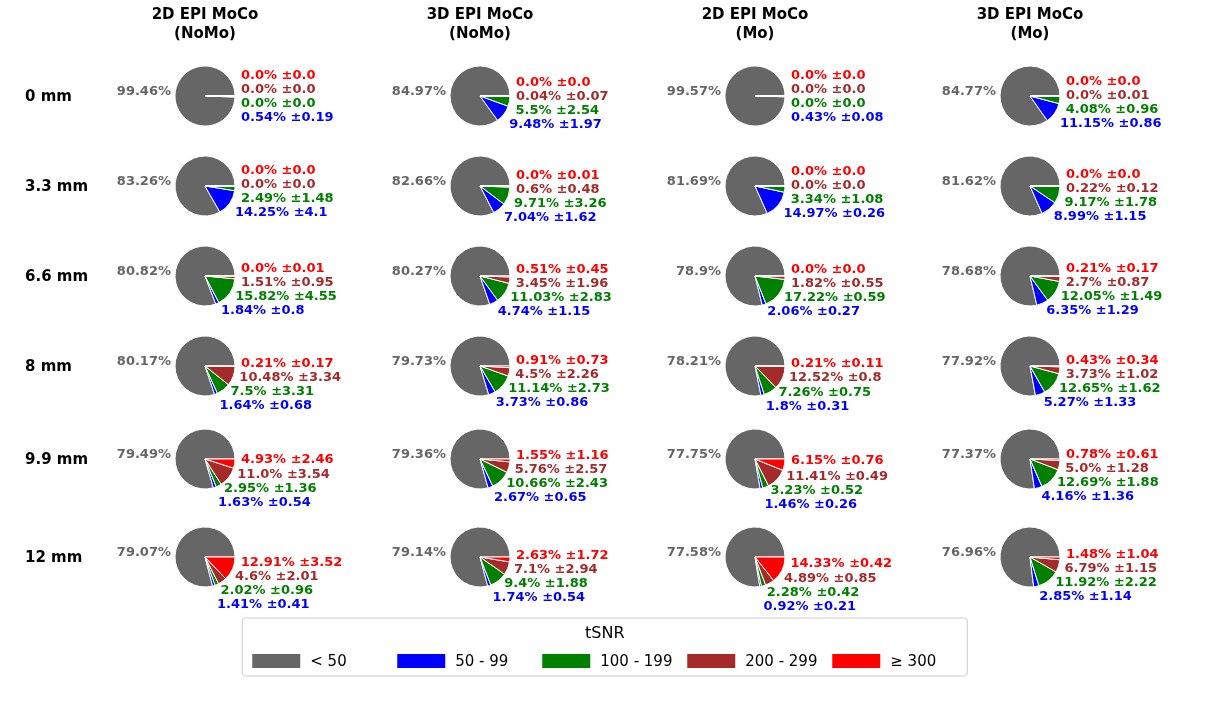 This screenshot has width=1222, height=705. I want to click on data-label: 1.55% ±1.16, so click(562, 454).